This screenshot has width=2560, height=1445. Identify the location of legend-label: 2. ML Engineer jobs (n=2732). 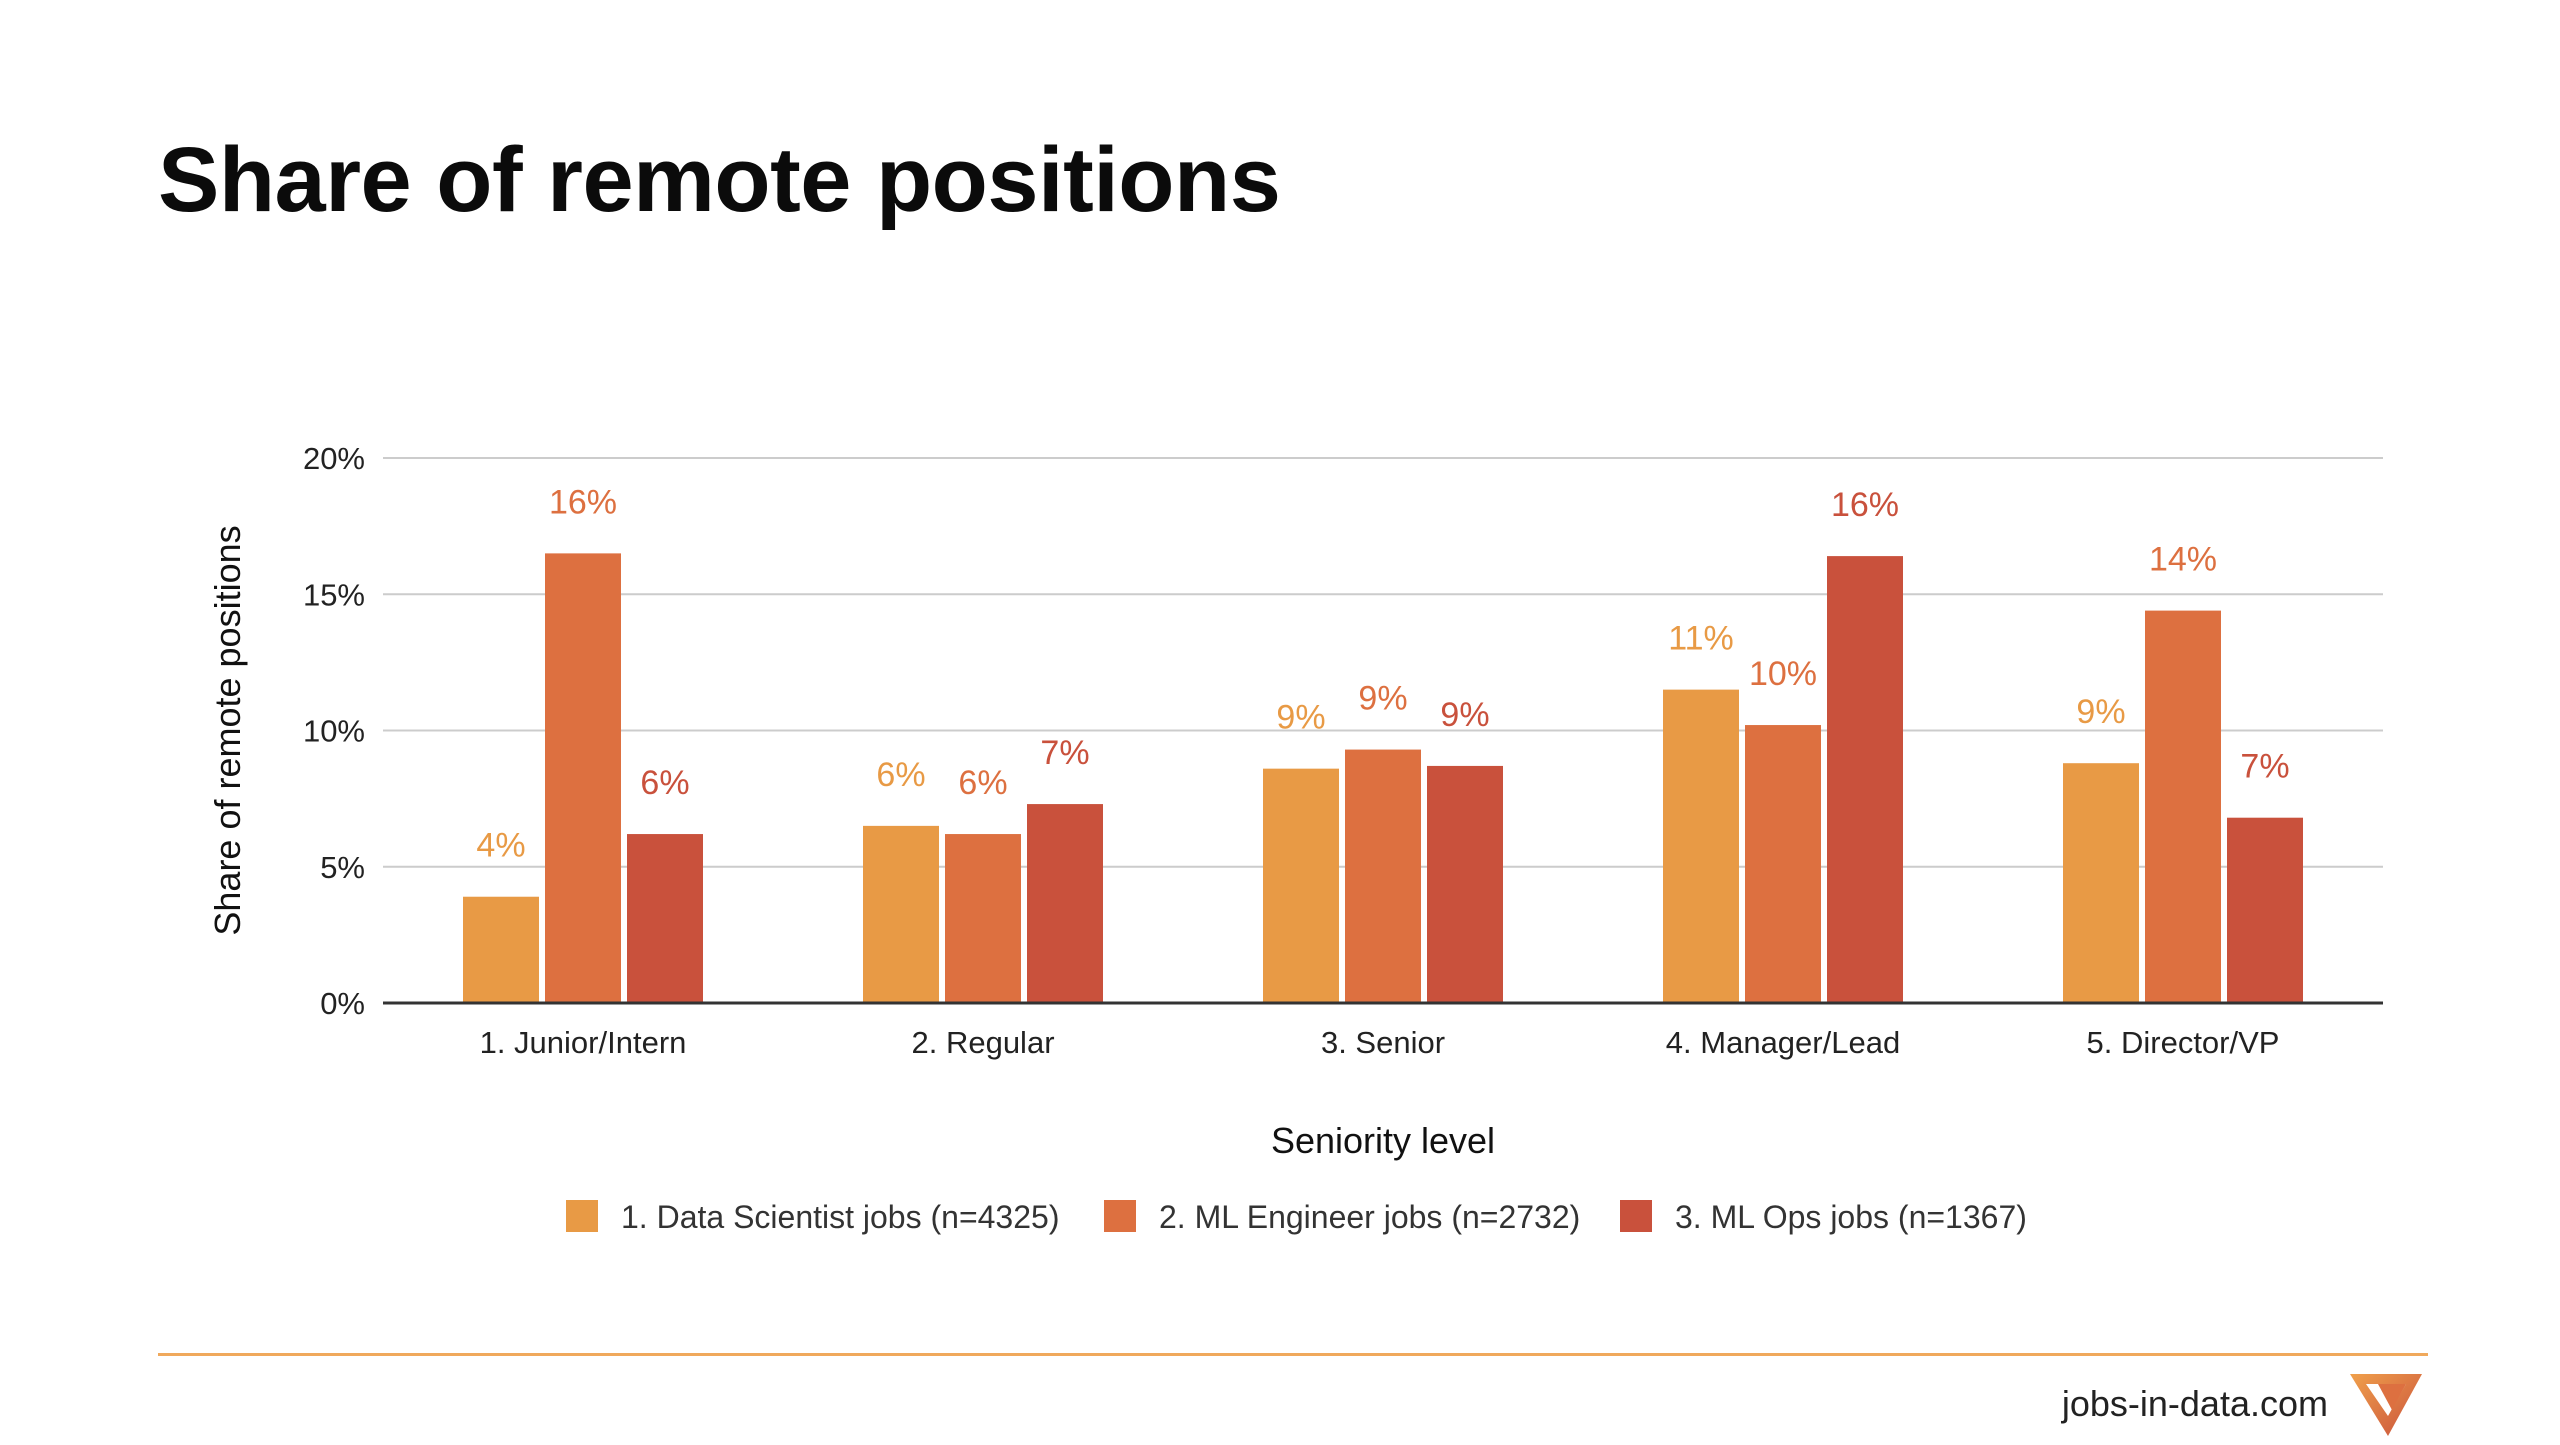
(1369, 1217).